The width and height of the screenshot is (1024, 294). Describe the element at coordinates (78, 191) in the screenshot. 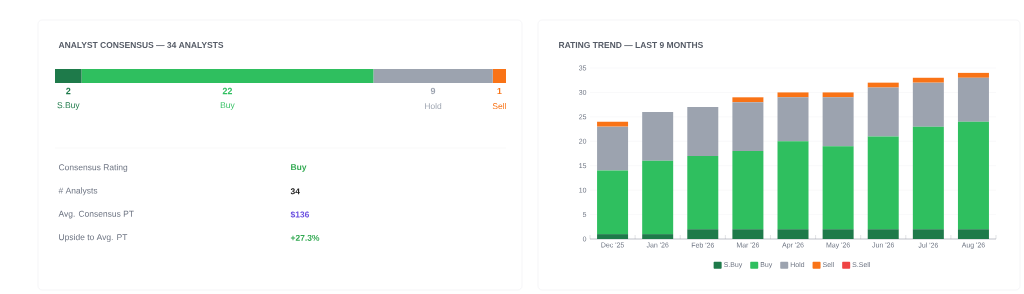

I see `text: # Analysts` at that location.